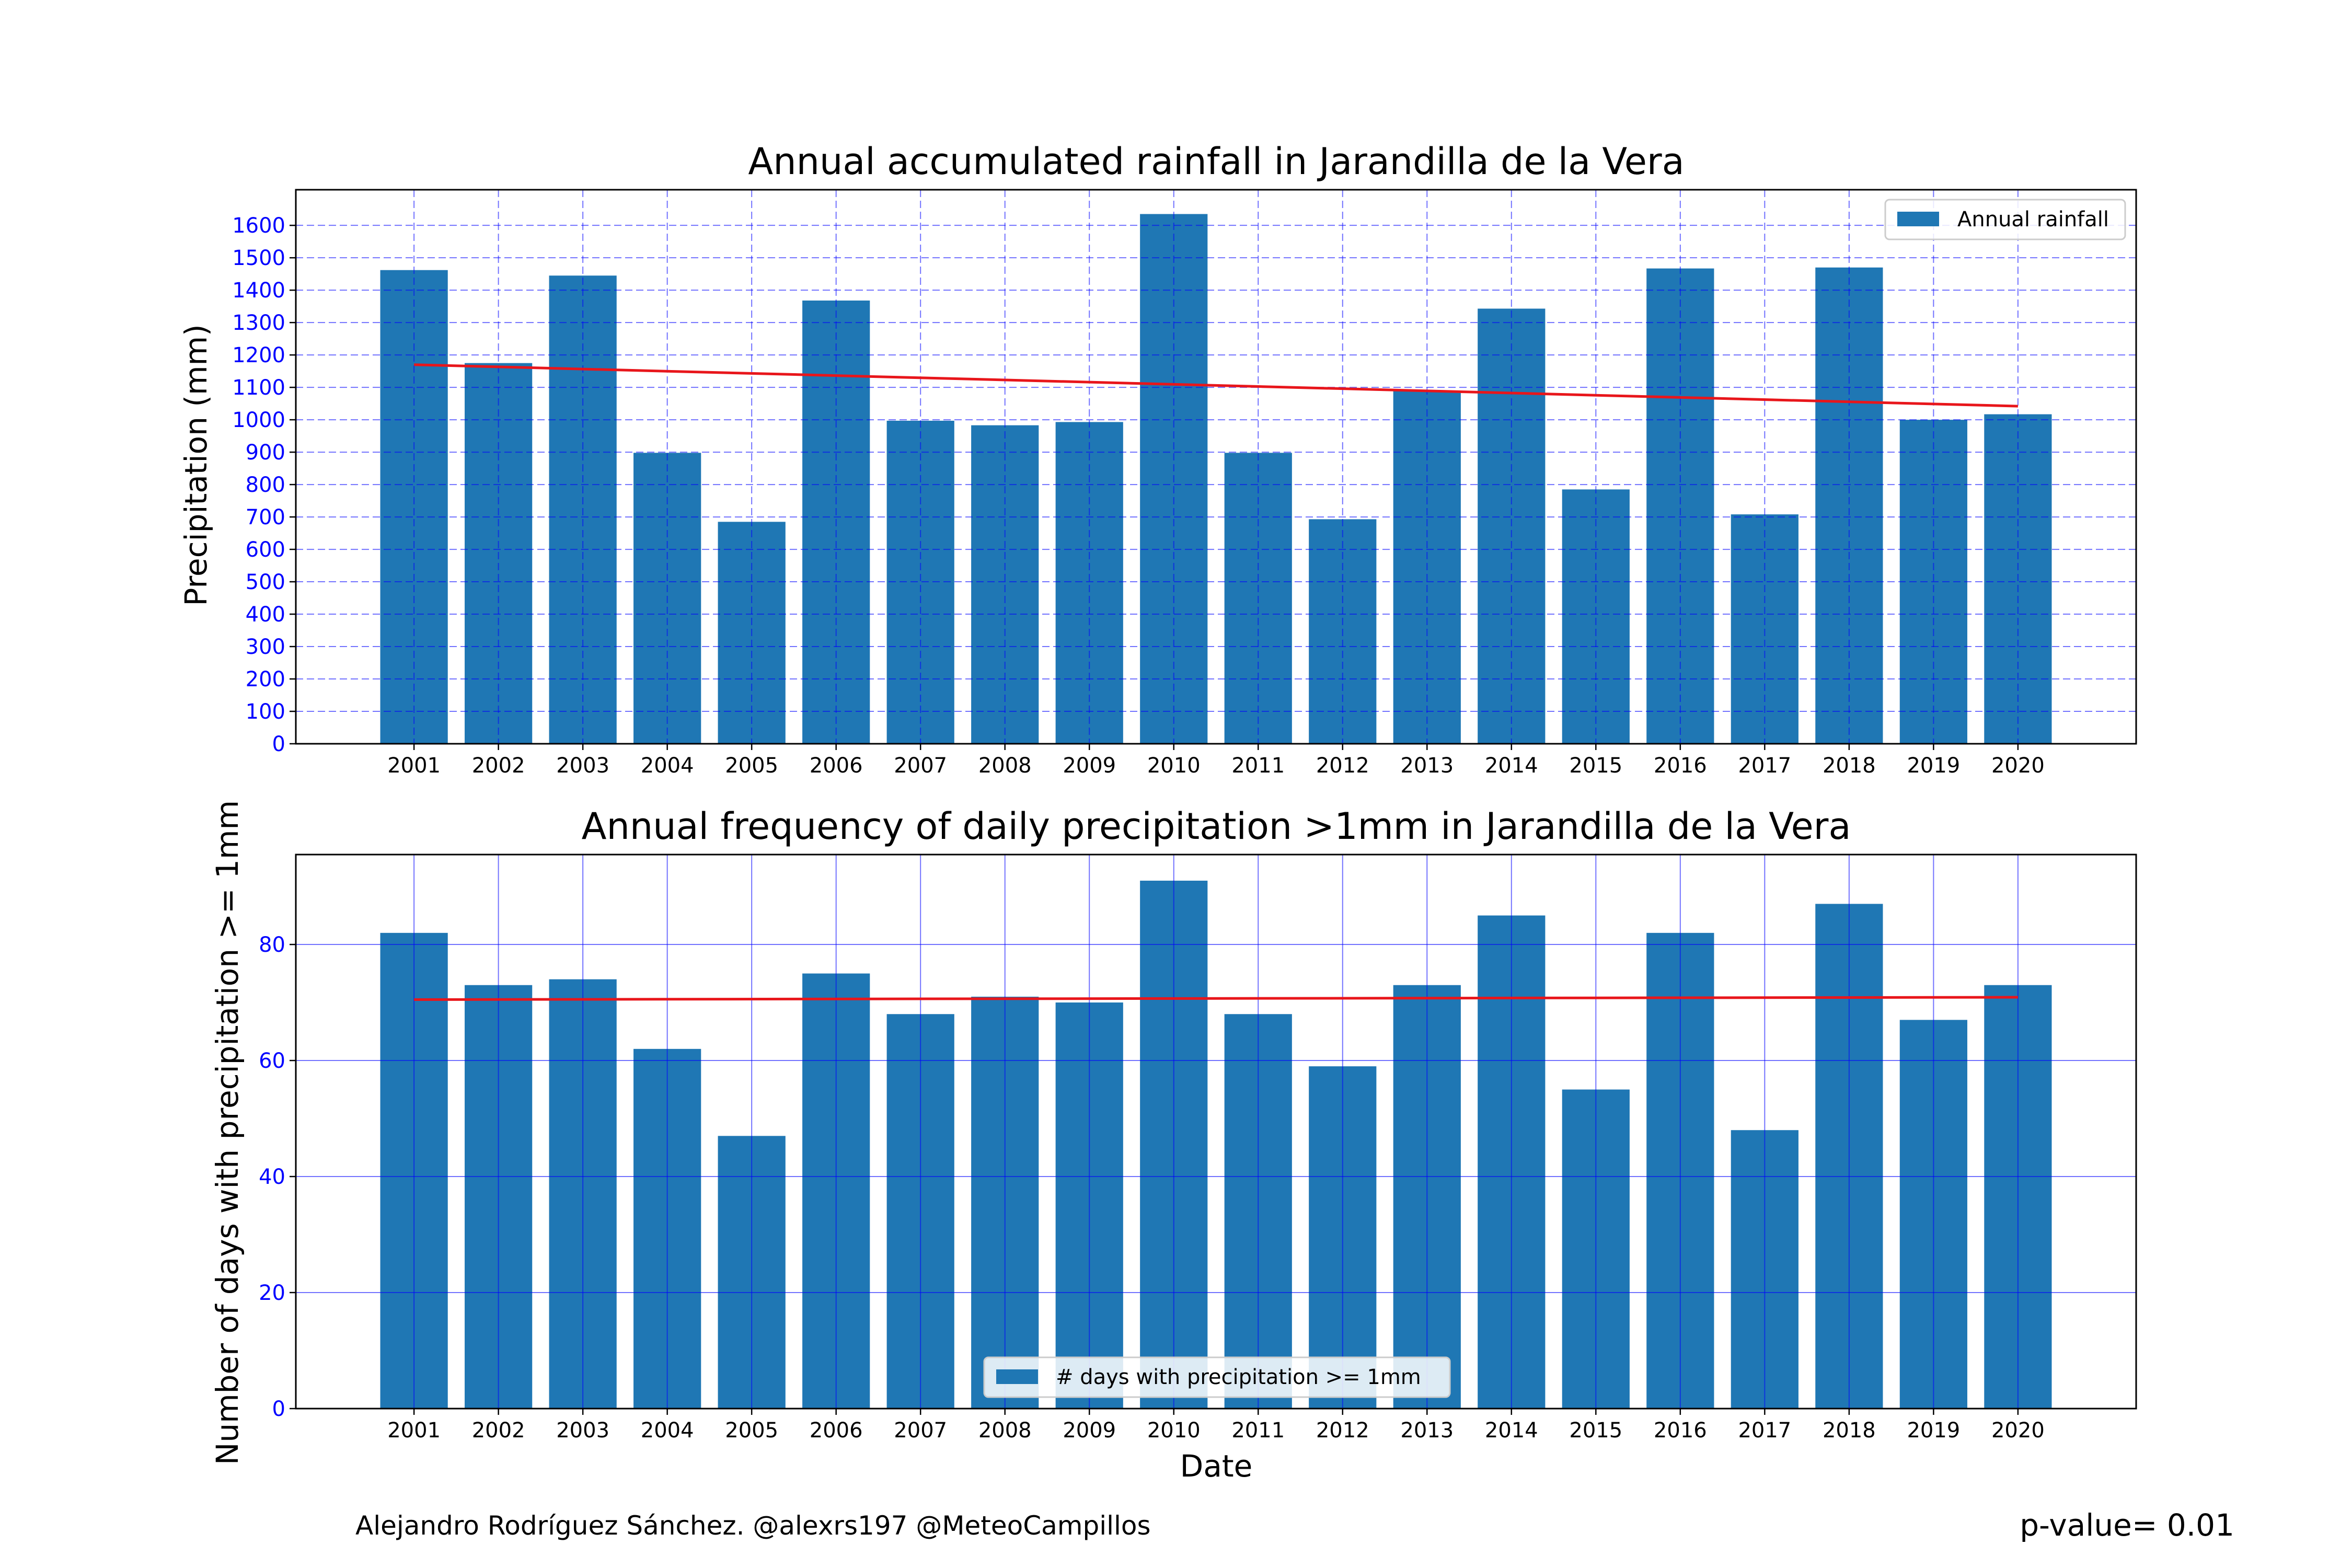 The width and height of the screenshot is (2352, 1568). I want to click on rainfall-y-tick-label: 1100, so click(258, 388).